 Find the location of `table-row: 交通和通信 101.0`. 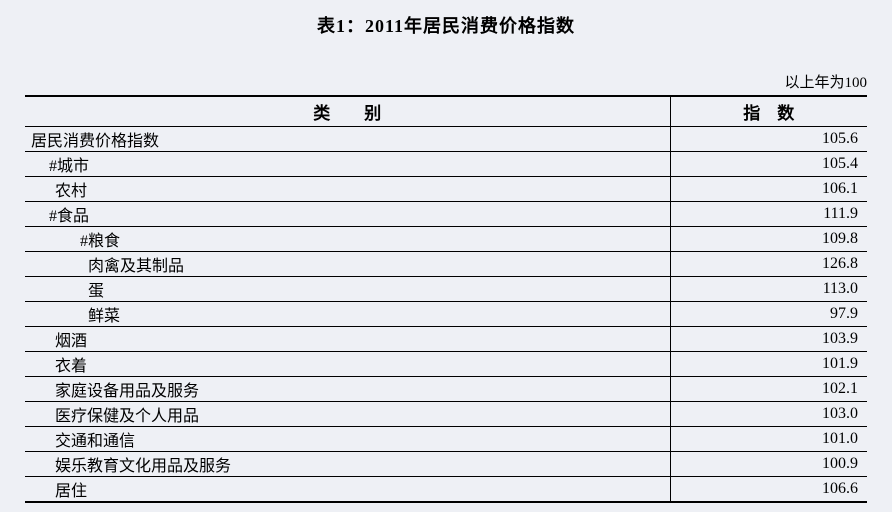

table-row: 交通和通信 101.0 is located at coordinates (446, 439).